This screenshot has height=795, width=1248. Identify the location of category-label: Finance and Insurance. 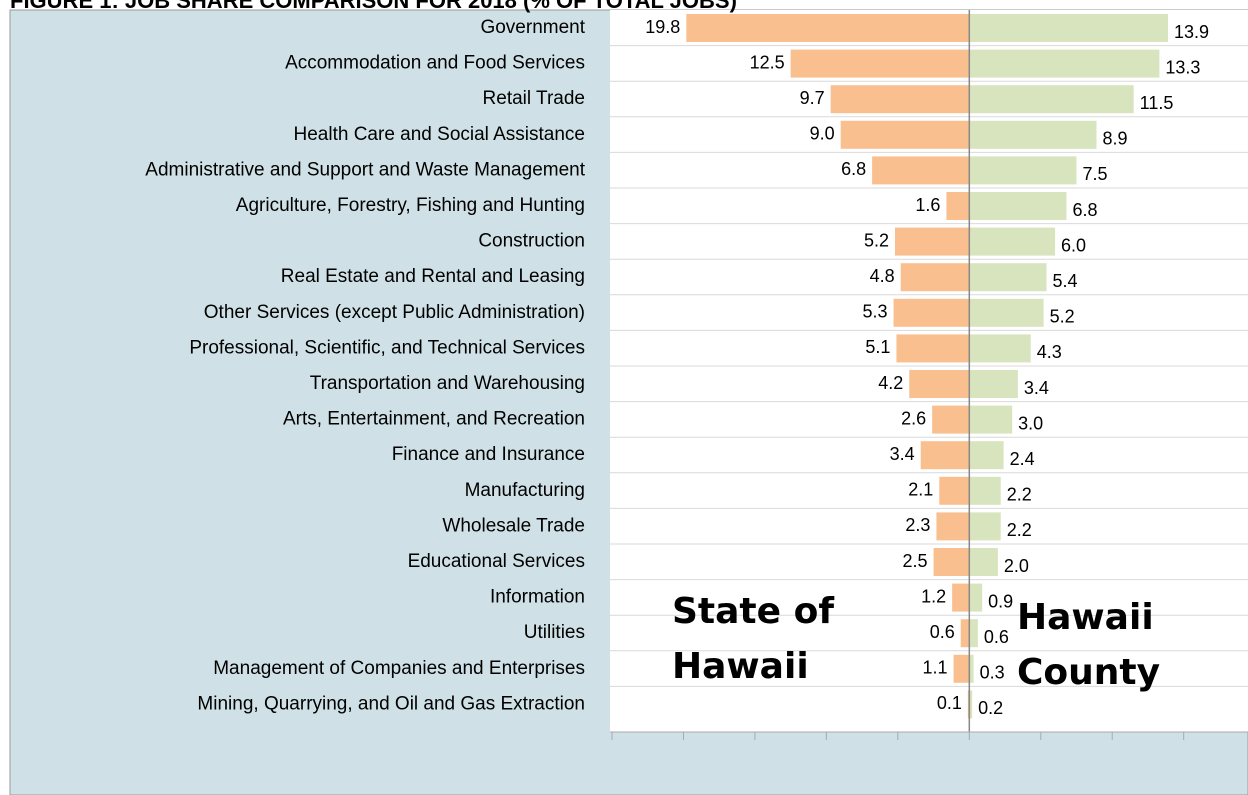
(488, 454).